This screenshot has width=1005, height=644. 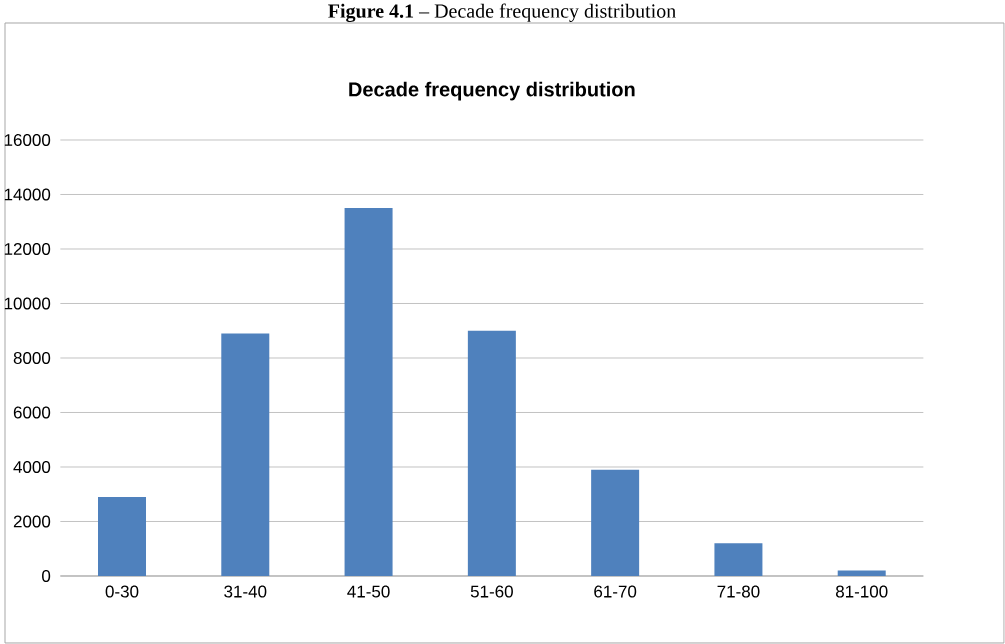 What do you see at coordinates (32, 521) in the screenshot?
I see `y-tick-label: 2000` at bounding box center [32, 521].